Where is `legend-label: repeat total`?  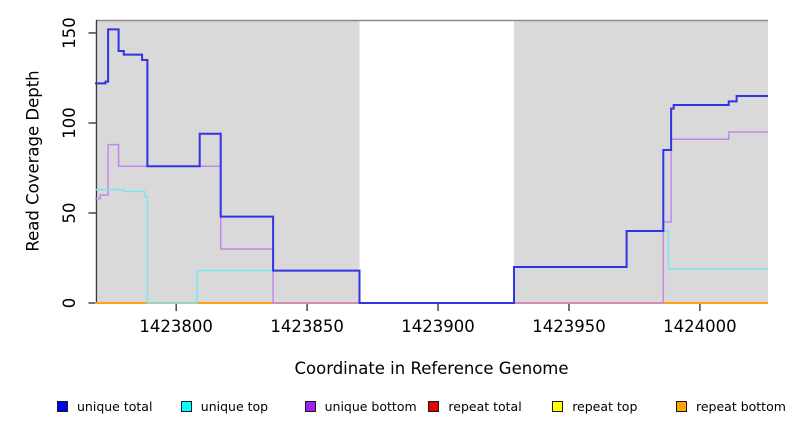 legend-label: repeat total is located at coordinates (485, 406).